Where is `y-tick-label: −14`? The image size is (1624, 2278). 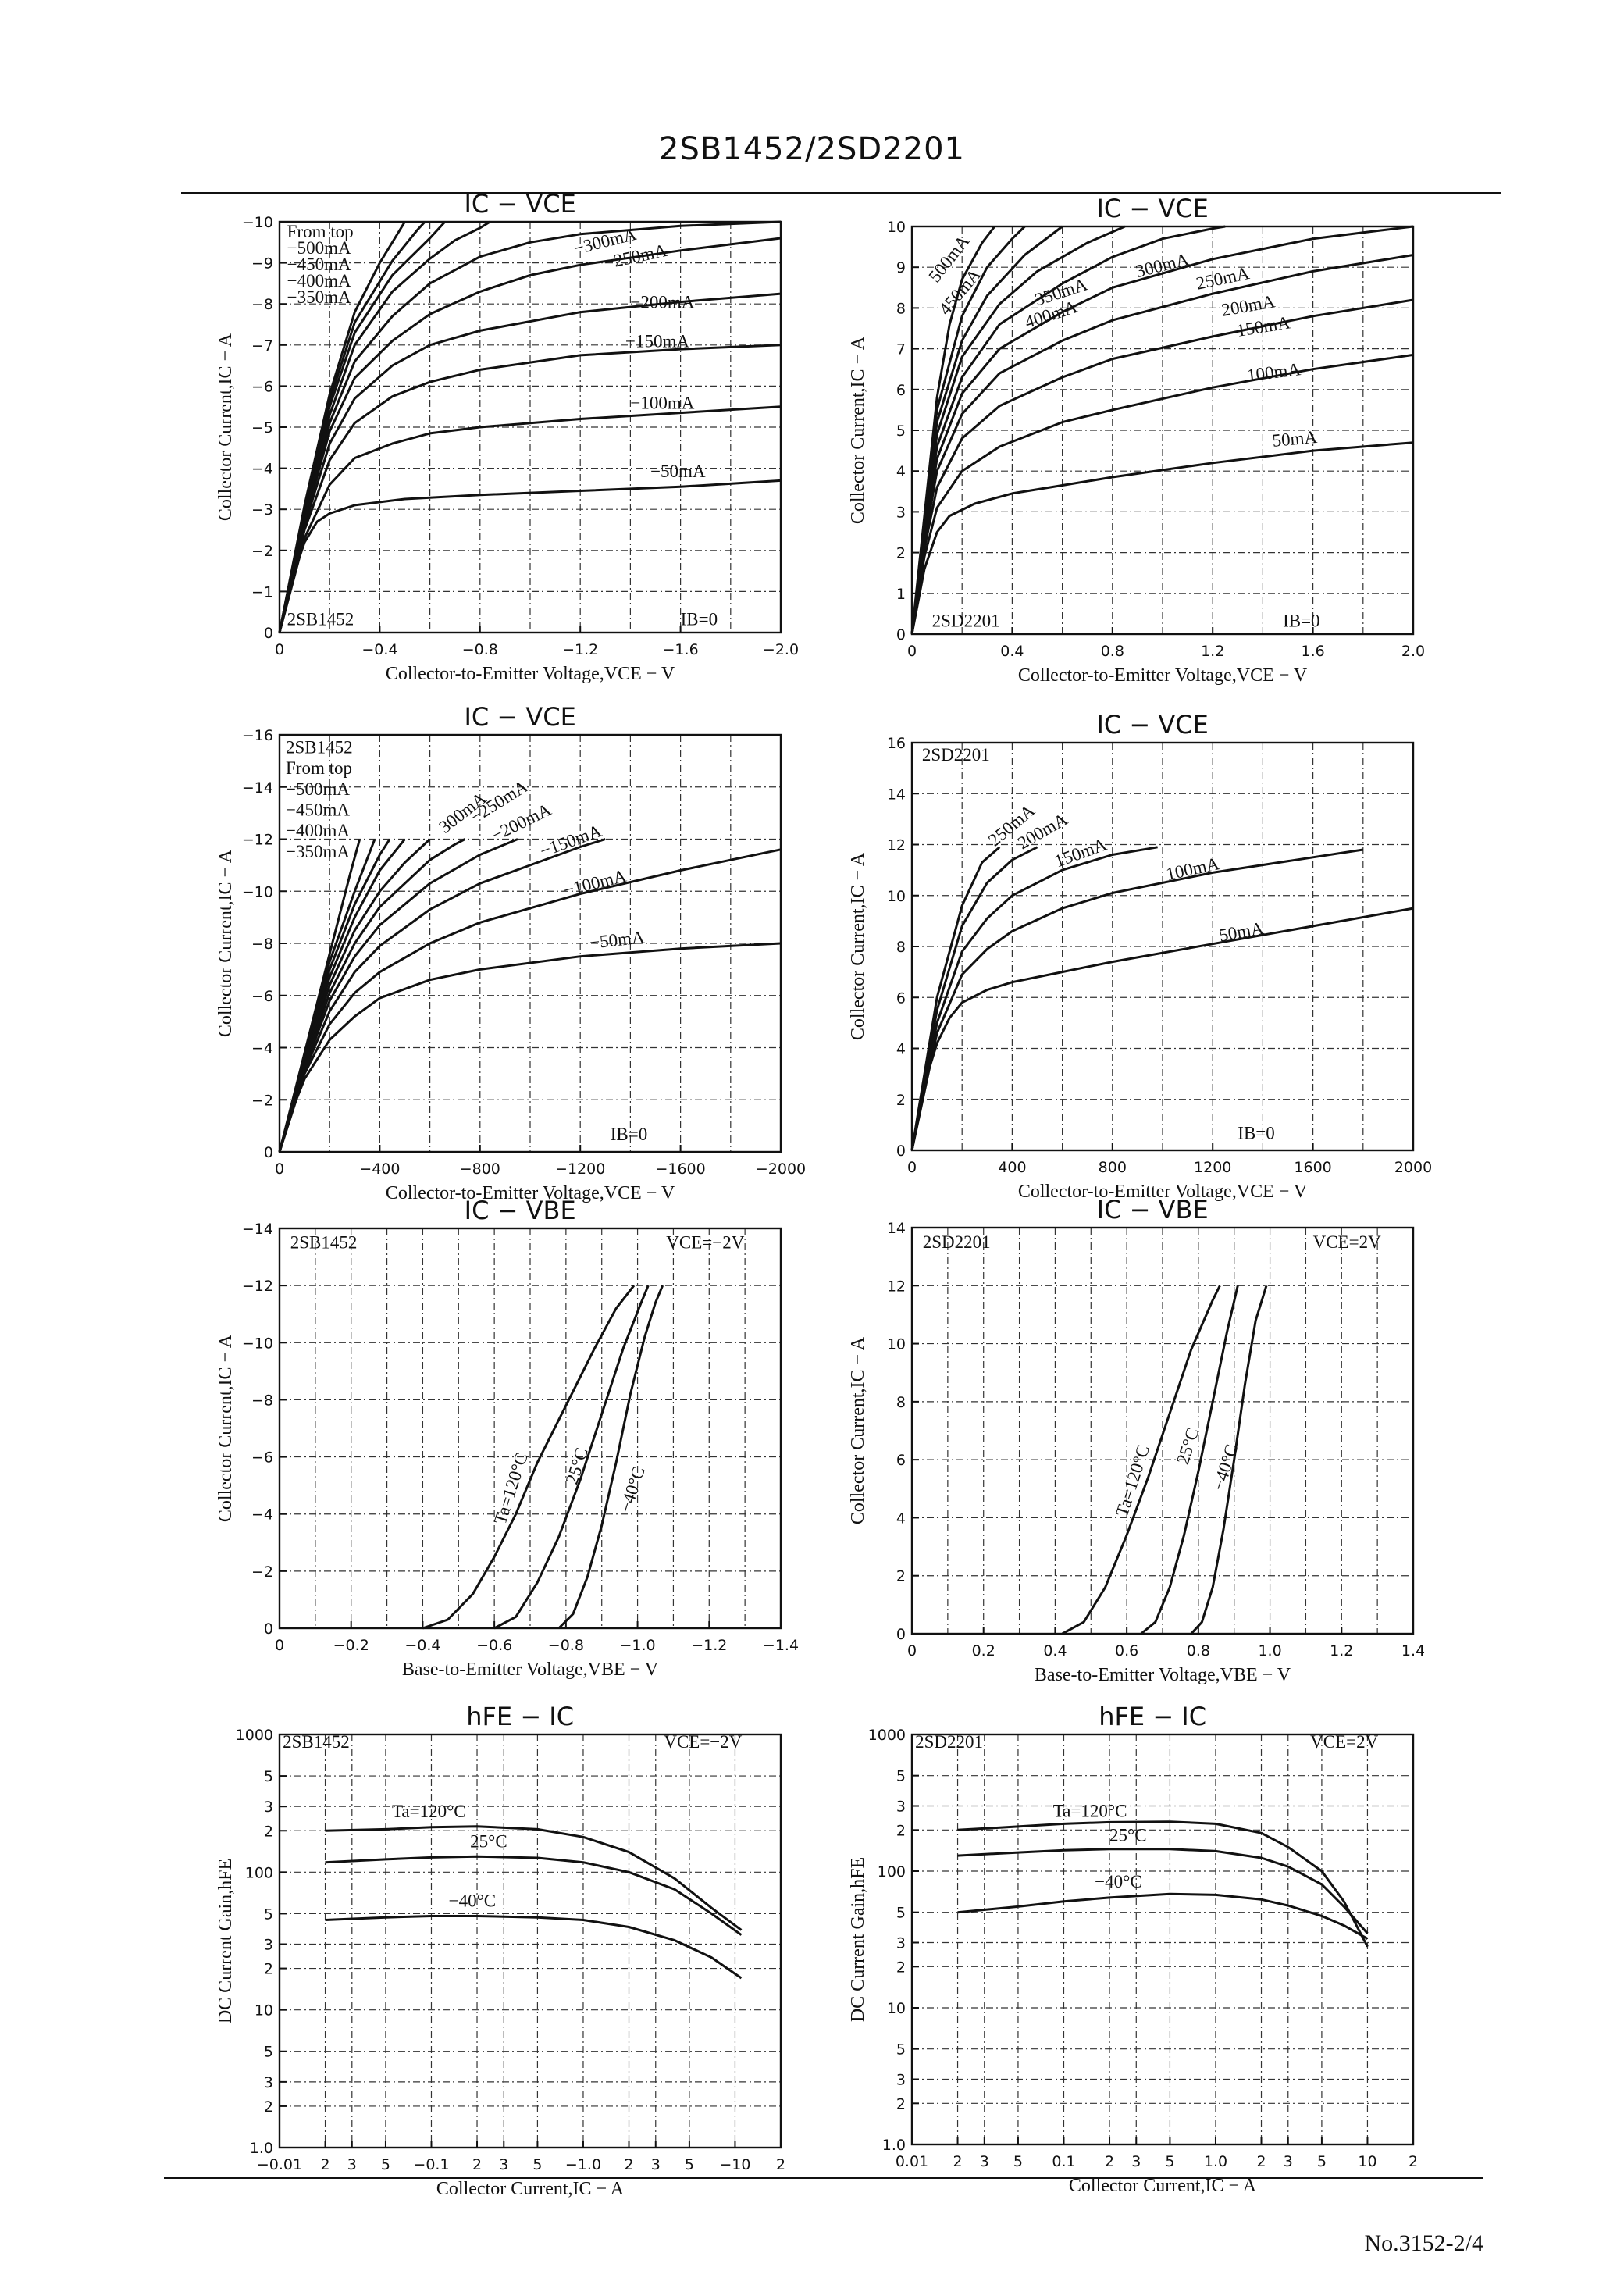
y-tick-label: −14 is located at coordinates (257, 788).